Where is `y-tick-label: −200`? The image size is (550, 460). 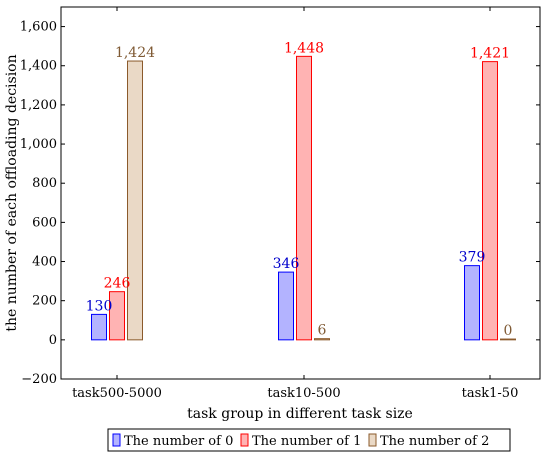 y-tick-label: −200 is located at coordinates (39, 379).